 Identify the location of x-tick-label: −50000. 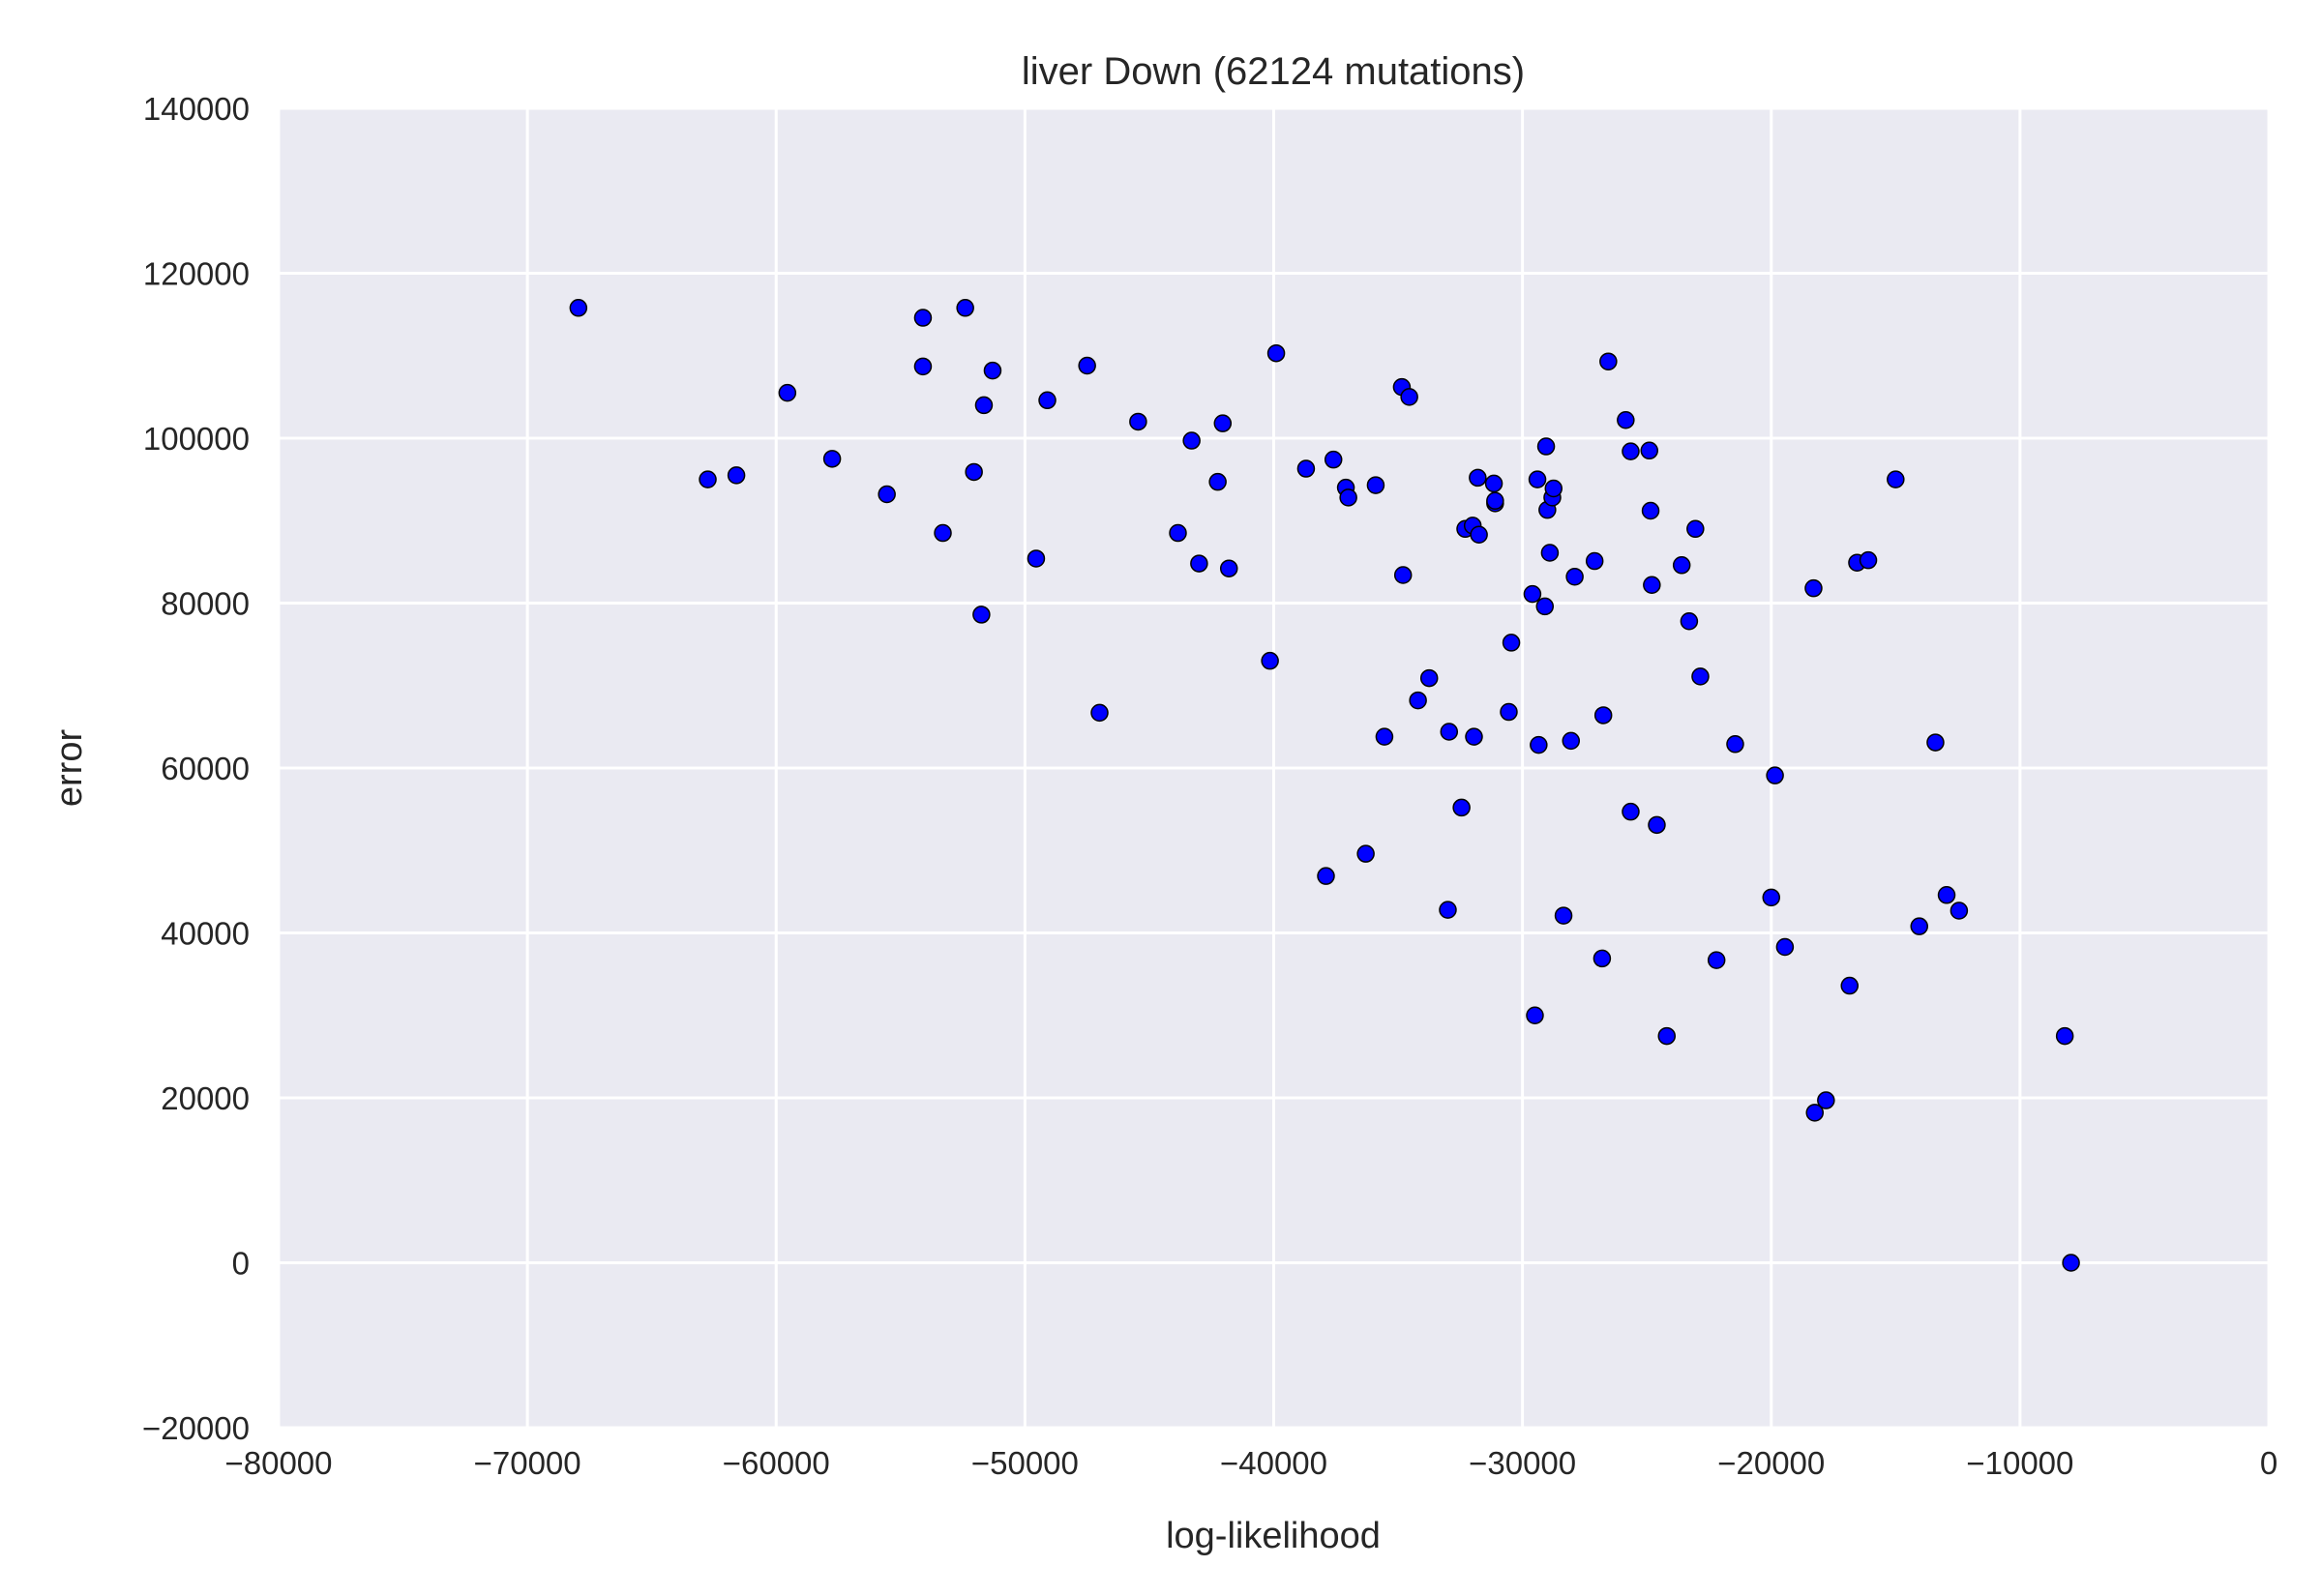
(1025, 1463).